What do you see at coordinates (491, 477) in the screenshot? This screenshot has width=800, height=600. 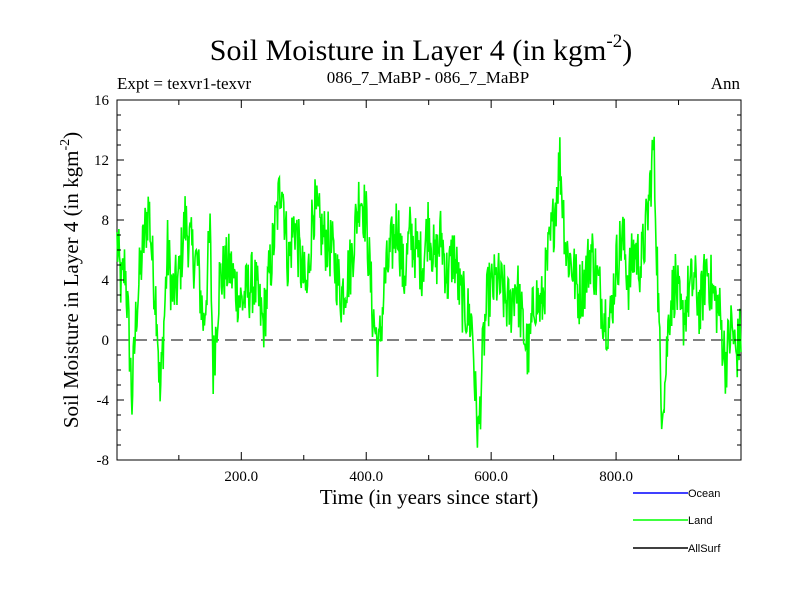 I see `x-tick-label: 600.0` at bounding box center [491, 477].